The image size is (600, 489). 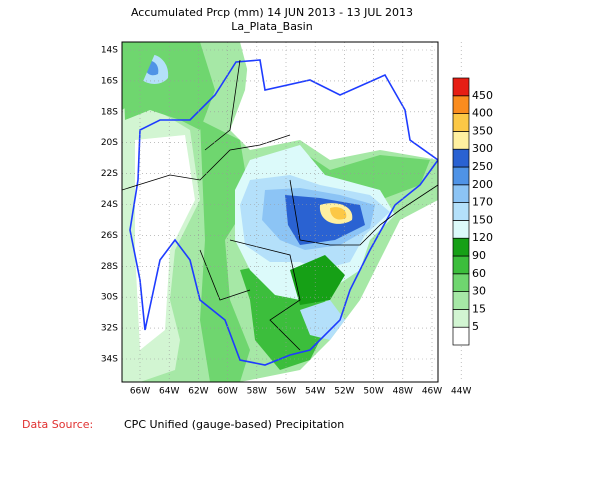 I want to click on lon-label: 56W, so click(x=286, y=392).